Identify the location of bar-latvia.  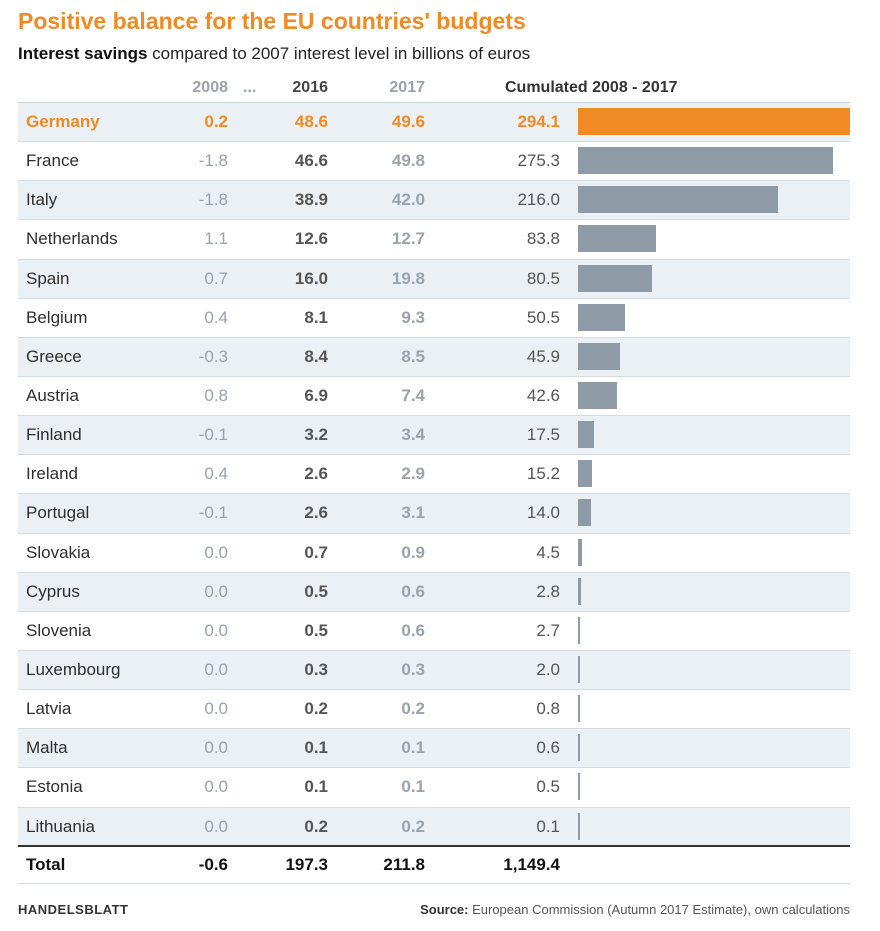
(579, 709).